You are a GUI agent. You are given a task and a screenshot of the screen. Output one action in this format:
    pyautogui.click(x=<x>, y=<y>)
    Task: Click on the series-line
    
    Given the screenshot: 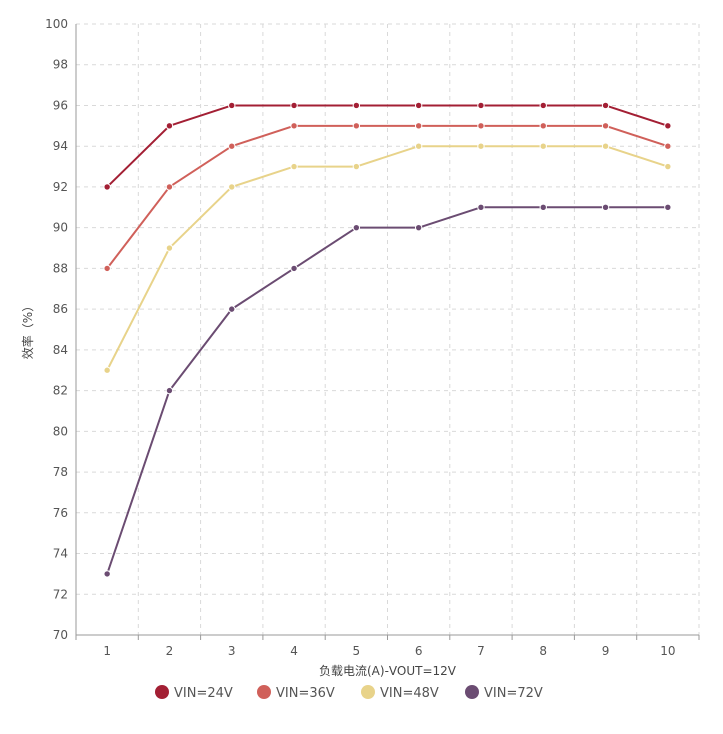 What is the action you would take?
    pyautogui.click(x=387, y=146)
    